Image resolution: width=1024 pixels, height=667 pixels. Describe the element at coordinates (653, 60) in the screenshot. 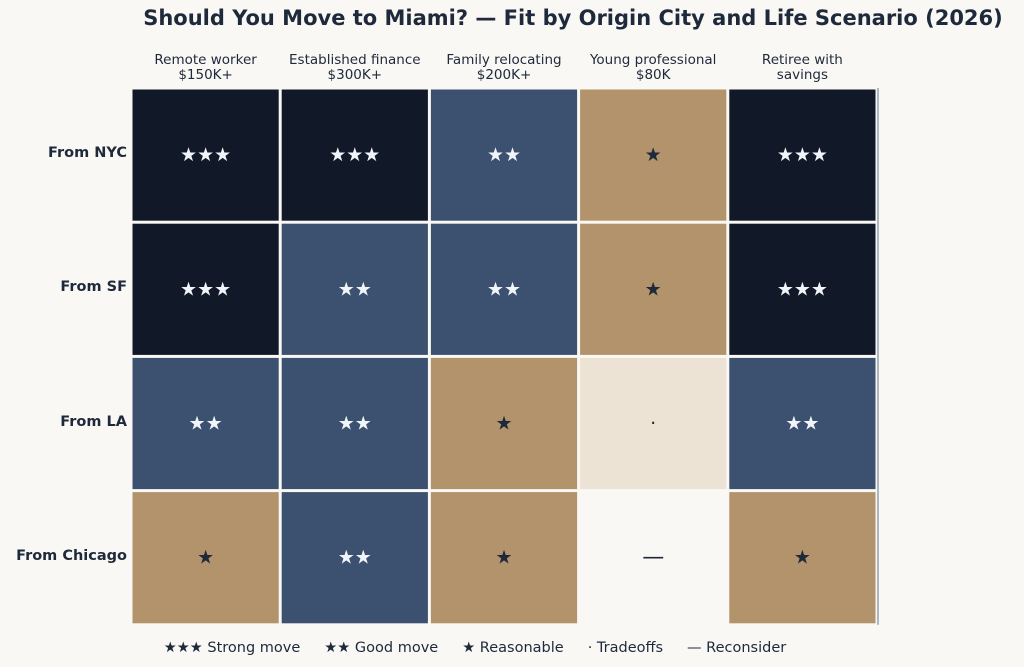

I see `column-header-line1: Young professional` at that location.